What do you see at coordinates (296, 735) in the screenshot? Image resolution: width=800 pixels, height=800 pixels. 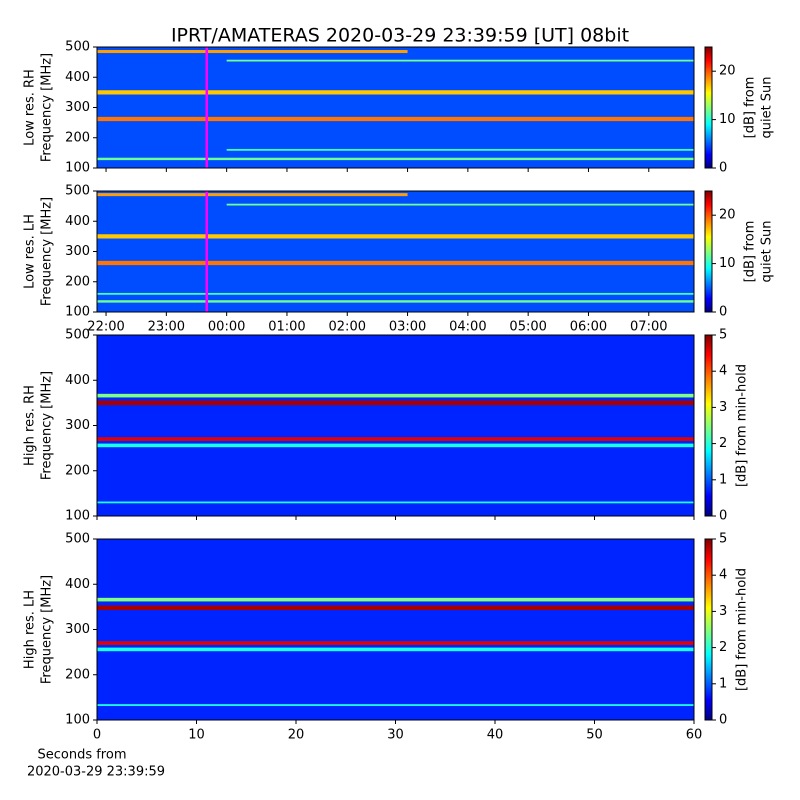 I see `x-tick-label: 20` at bounding box center [296, 735].